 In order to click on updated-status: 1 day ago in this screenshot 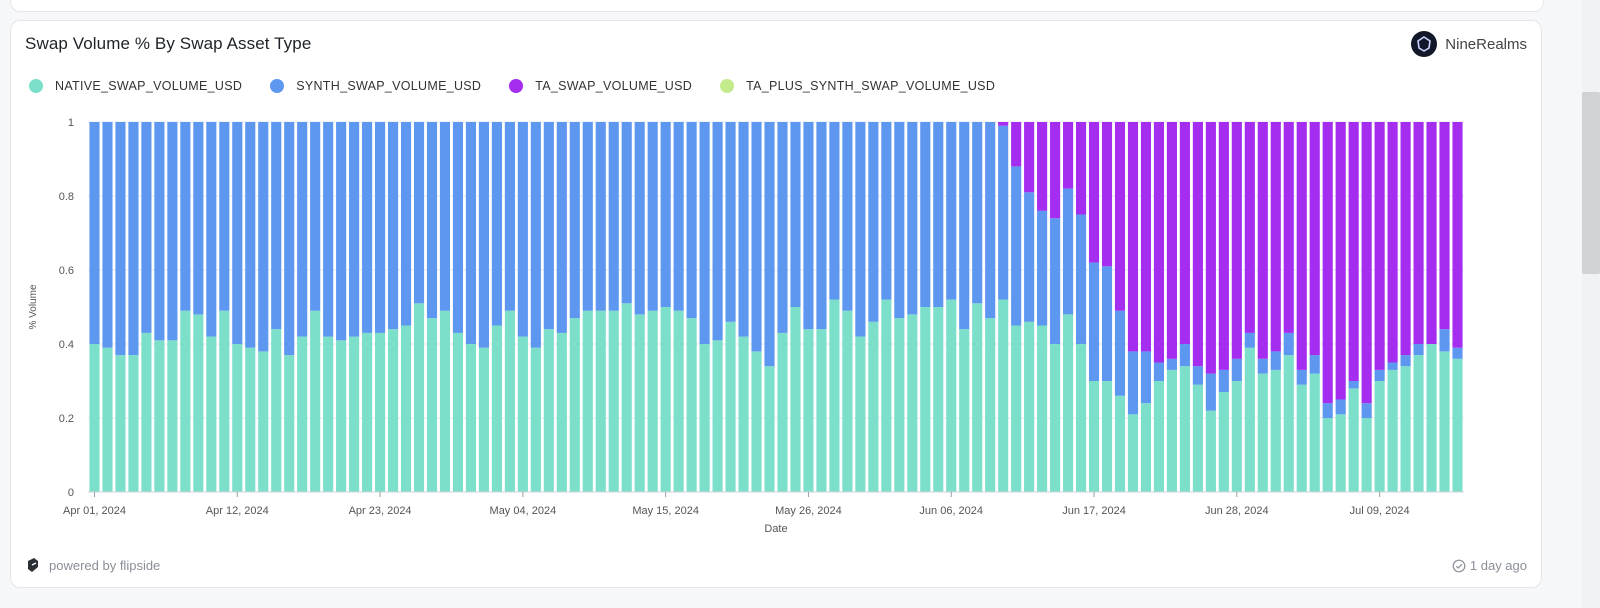, I will do `click(1489, 565)`.